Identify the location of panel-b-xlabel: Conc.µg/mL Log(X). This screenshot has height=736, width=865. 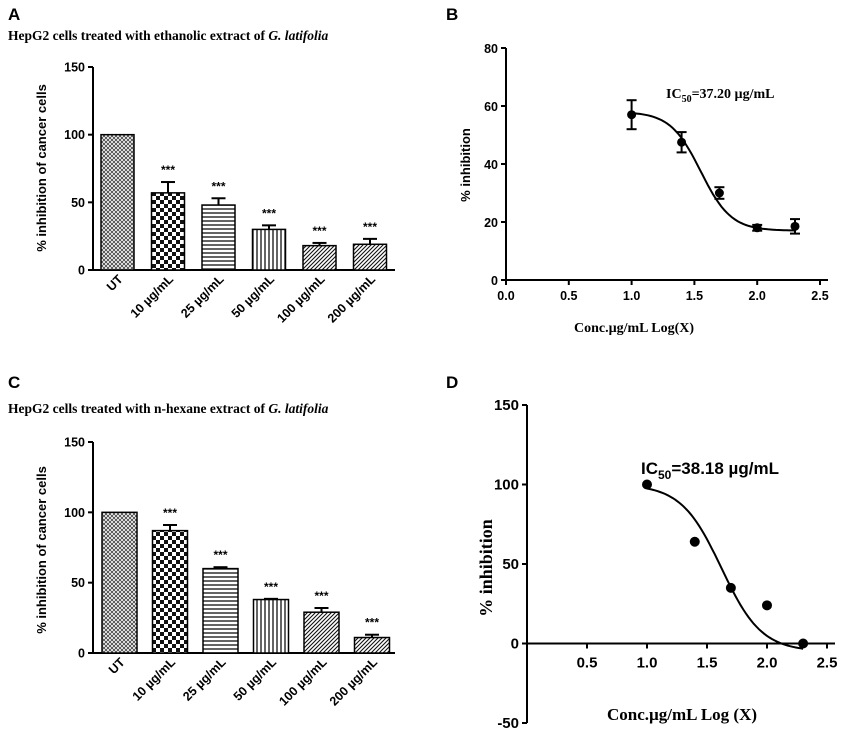
(634, 328).